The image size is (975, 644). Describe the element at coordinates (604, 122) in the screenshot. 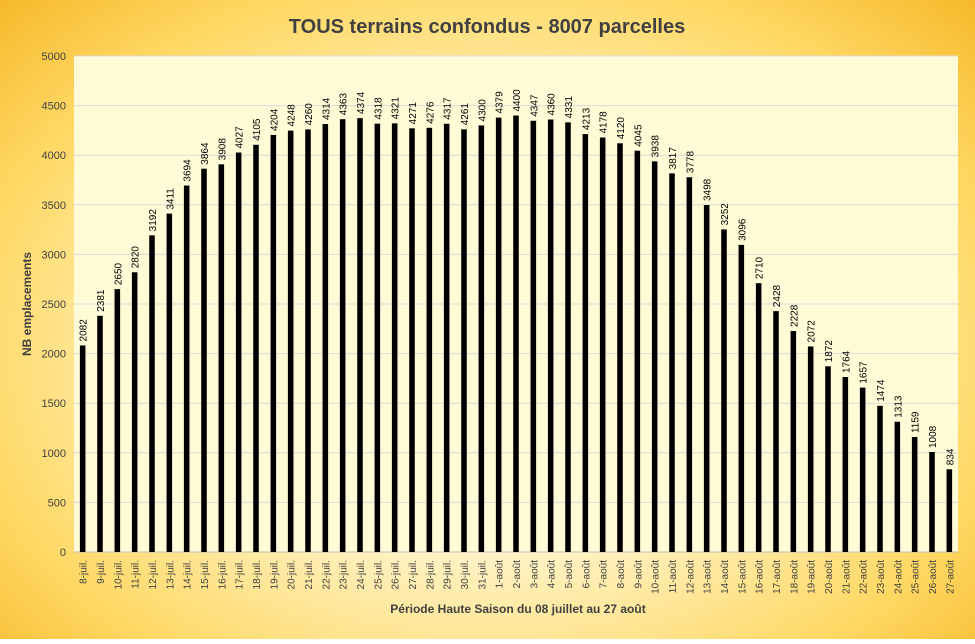

I see `data-label: 4178` at that location.